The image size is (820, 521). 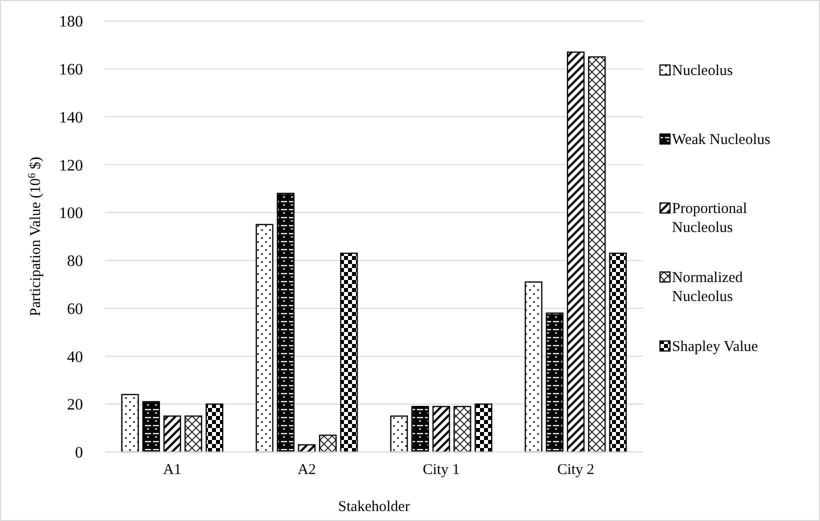 I want to click on y-tick-label: 20, so click(x=75, y=405).